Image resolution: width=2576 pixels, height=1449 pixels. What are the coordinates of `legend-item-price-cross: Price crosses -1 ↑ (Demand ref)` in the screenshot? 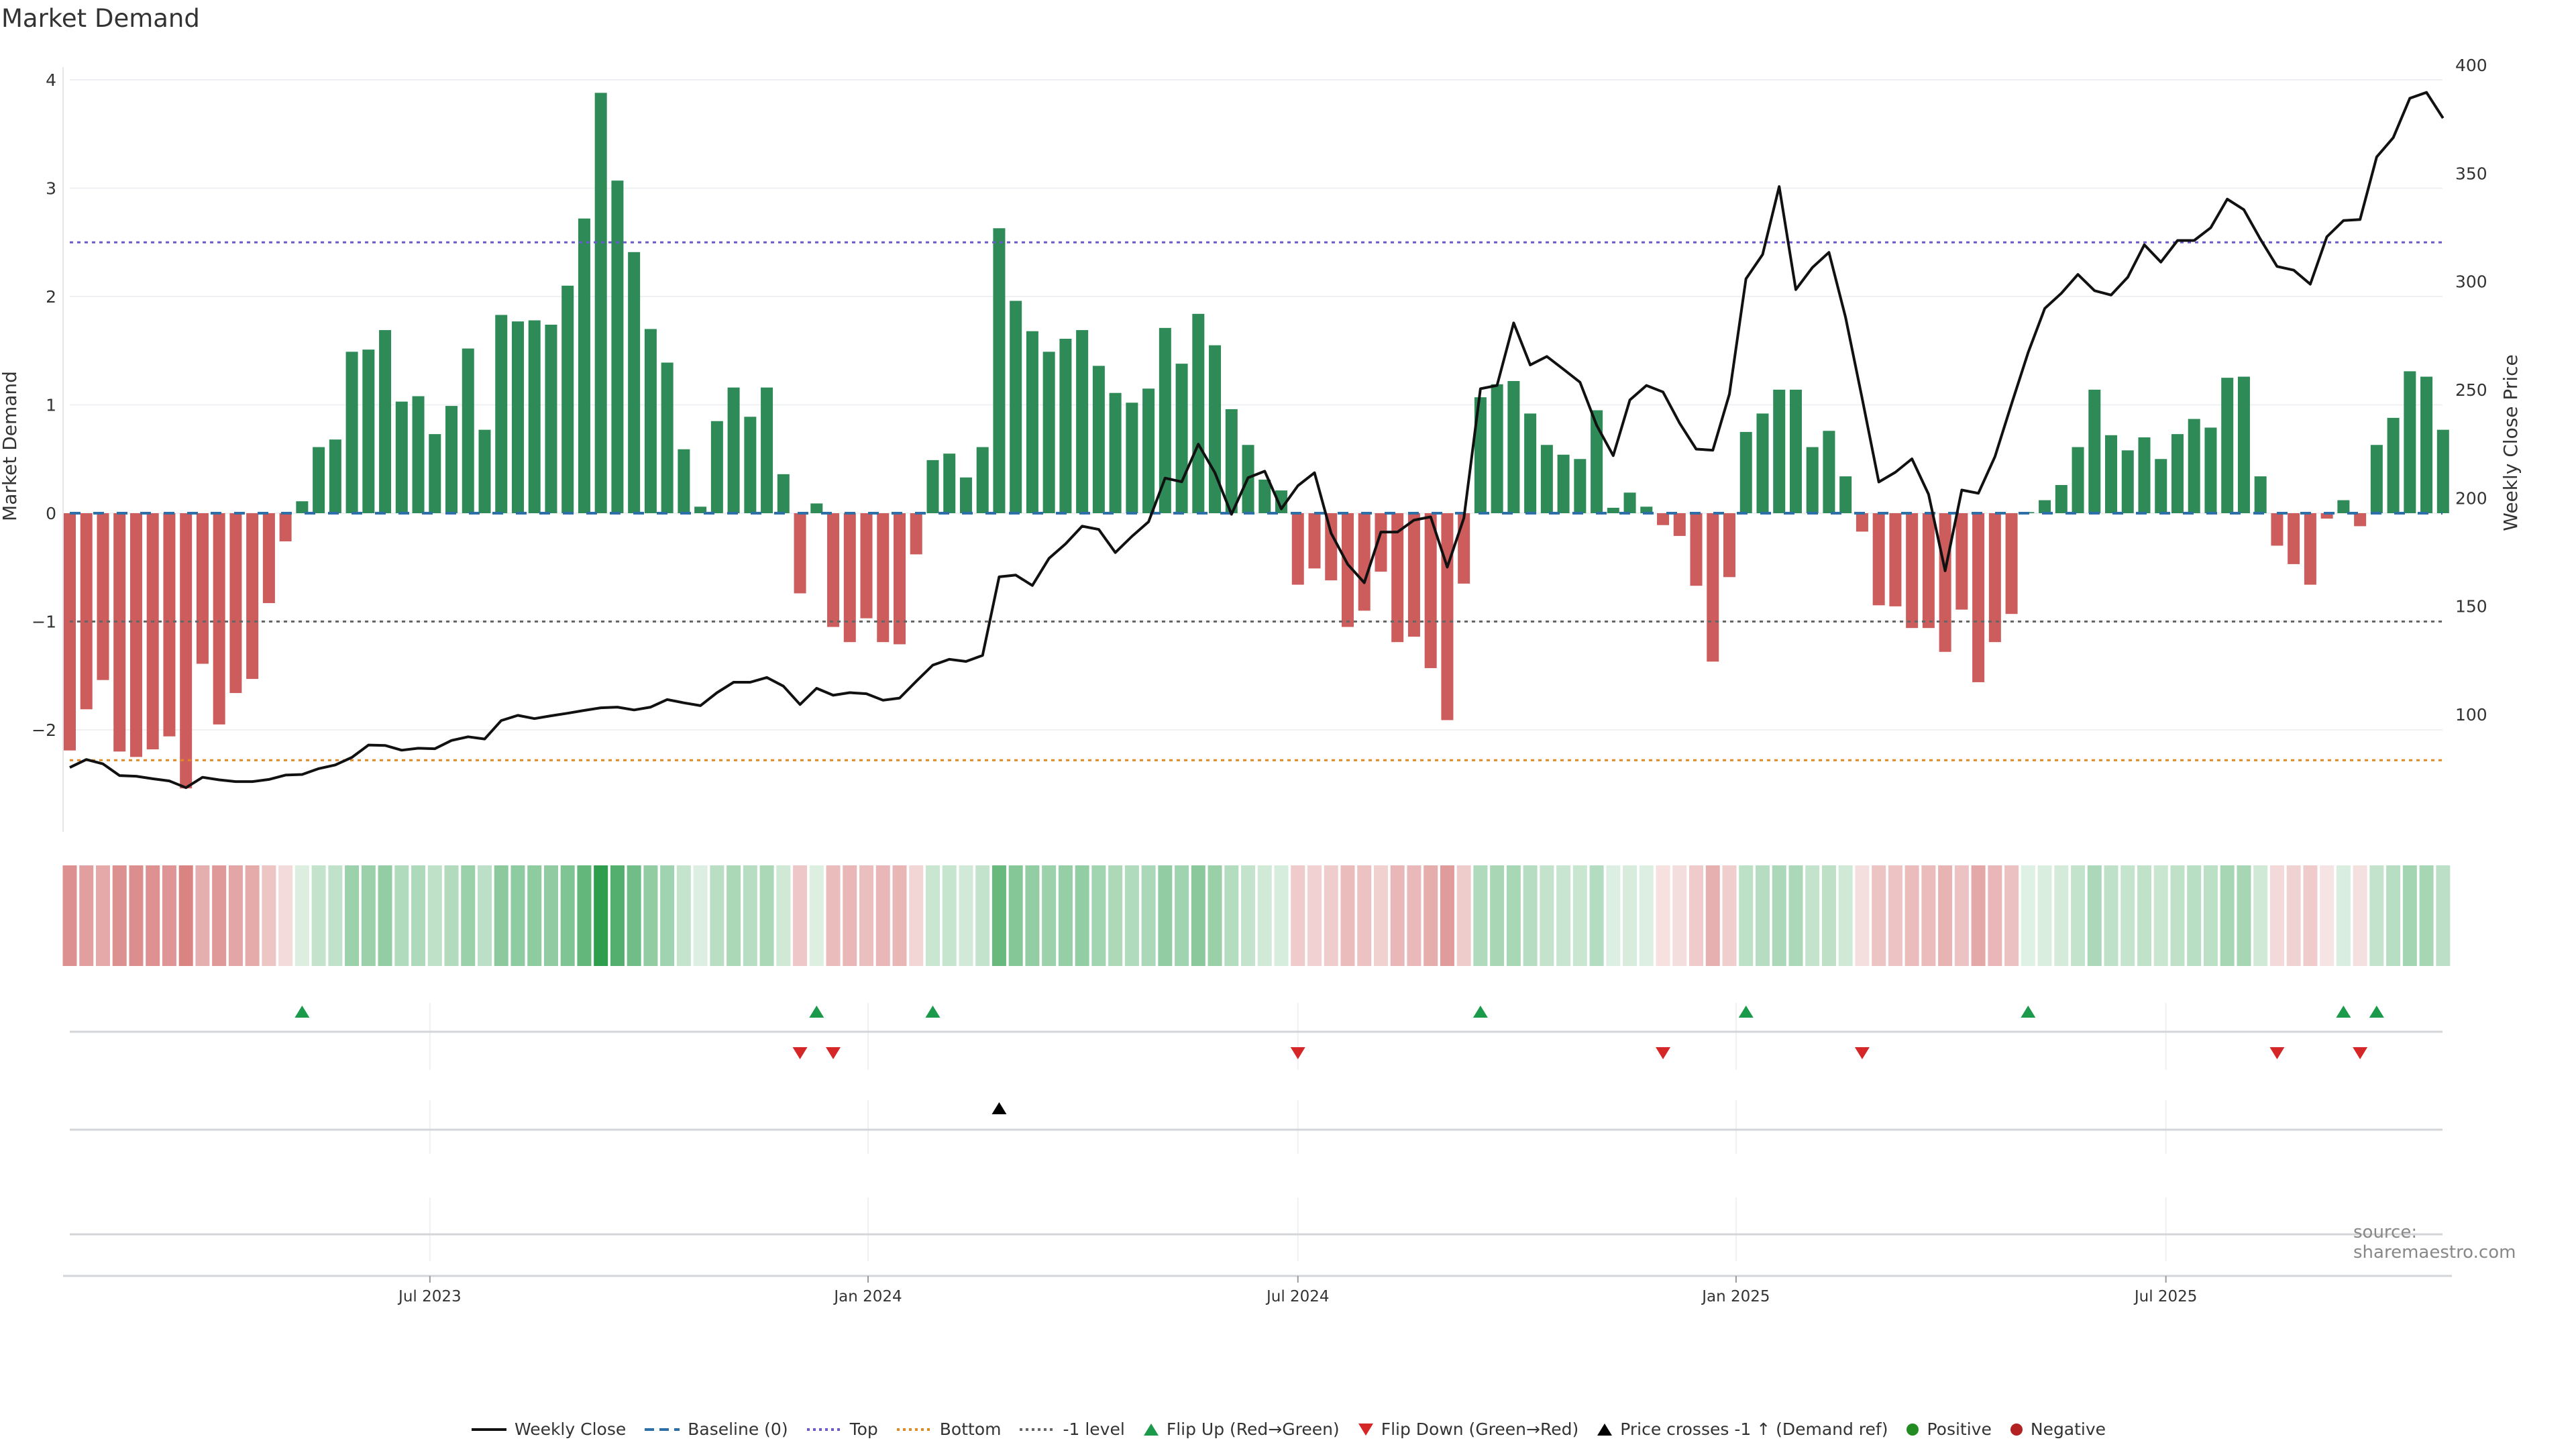 It's located at (1742, 1429).